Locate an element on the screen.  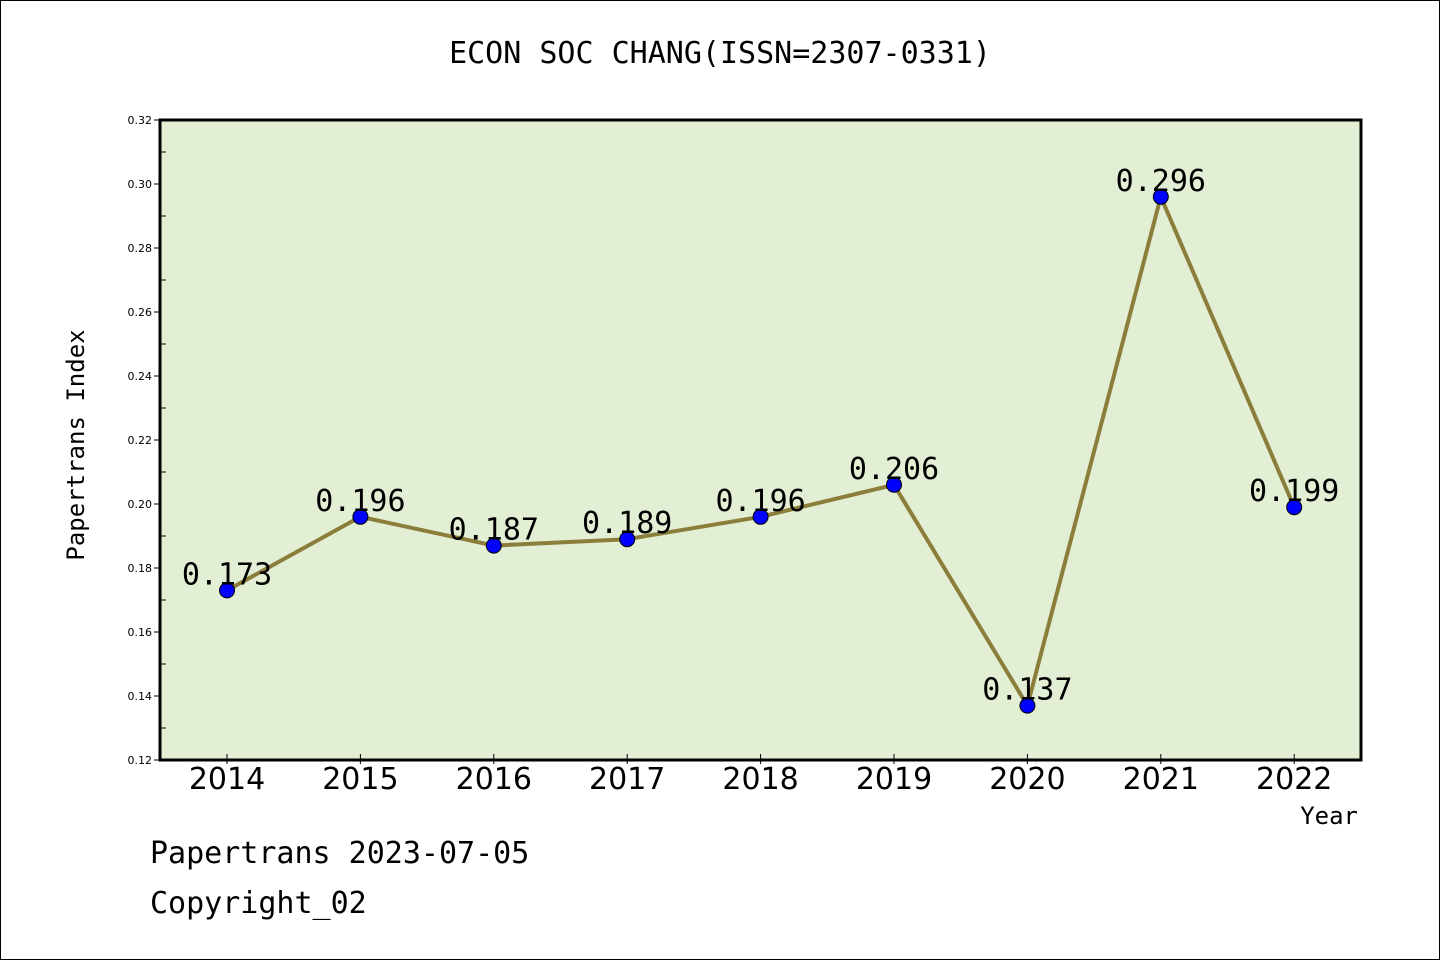
y-tick-label: 0.22 is located at coordinates (140, 440).